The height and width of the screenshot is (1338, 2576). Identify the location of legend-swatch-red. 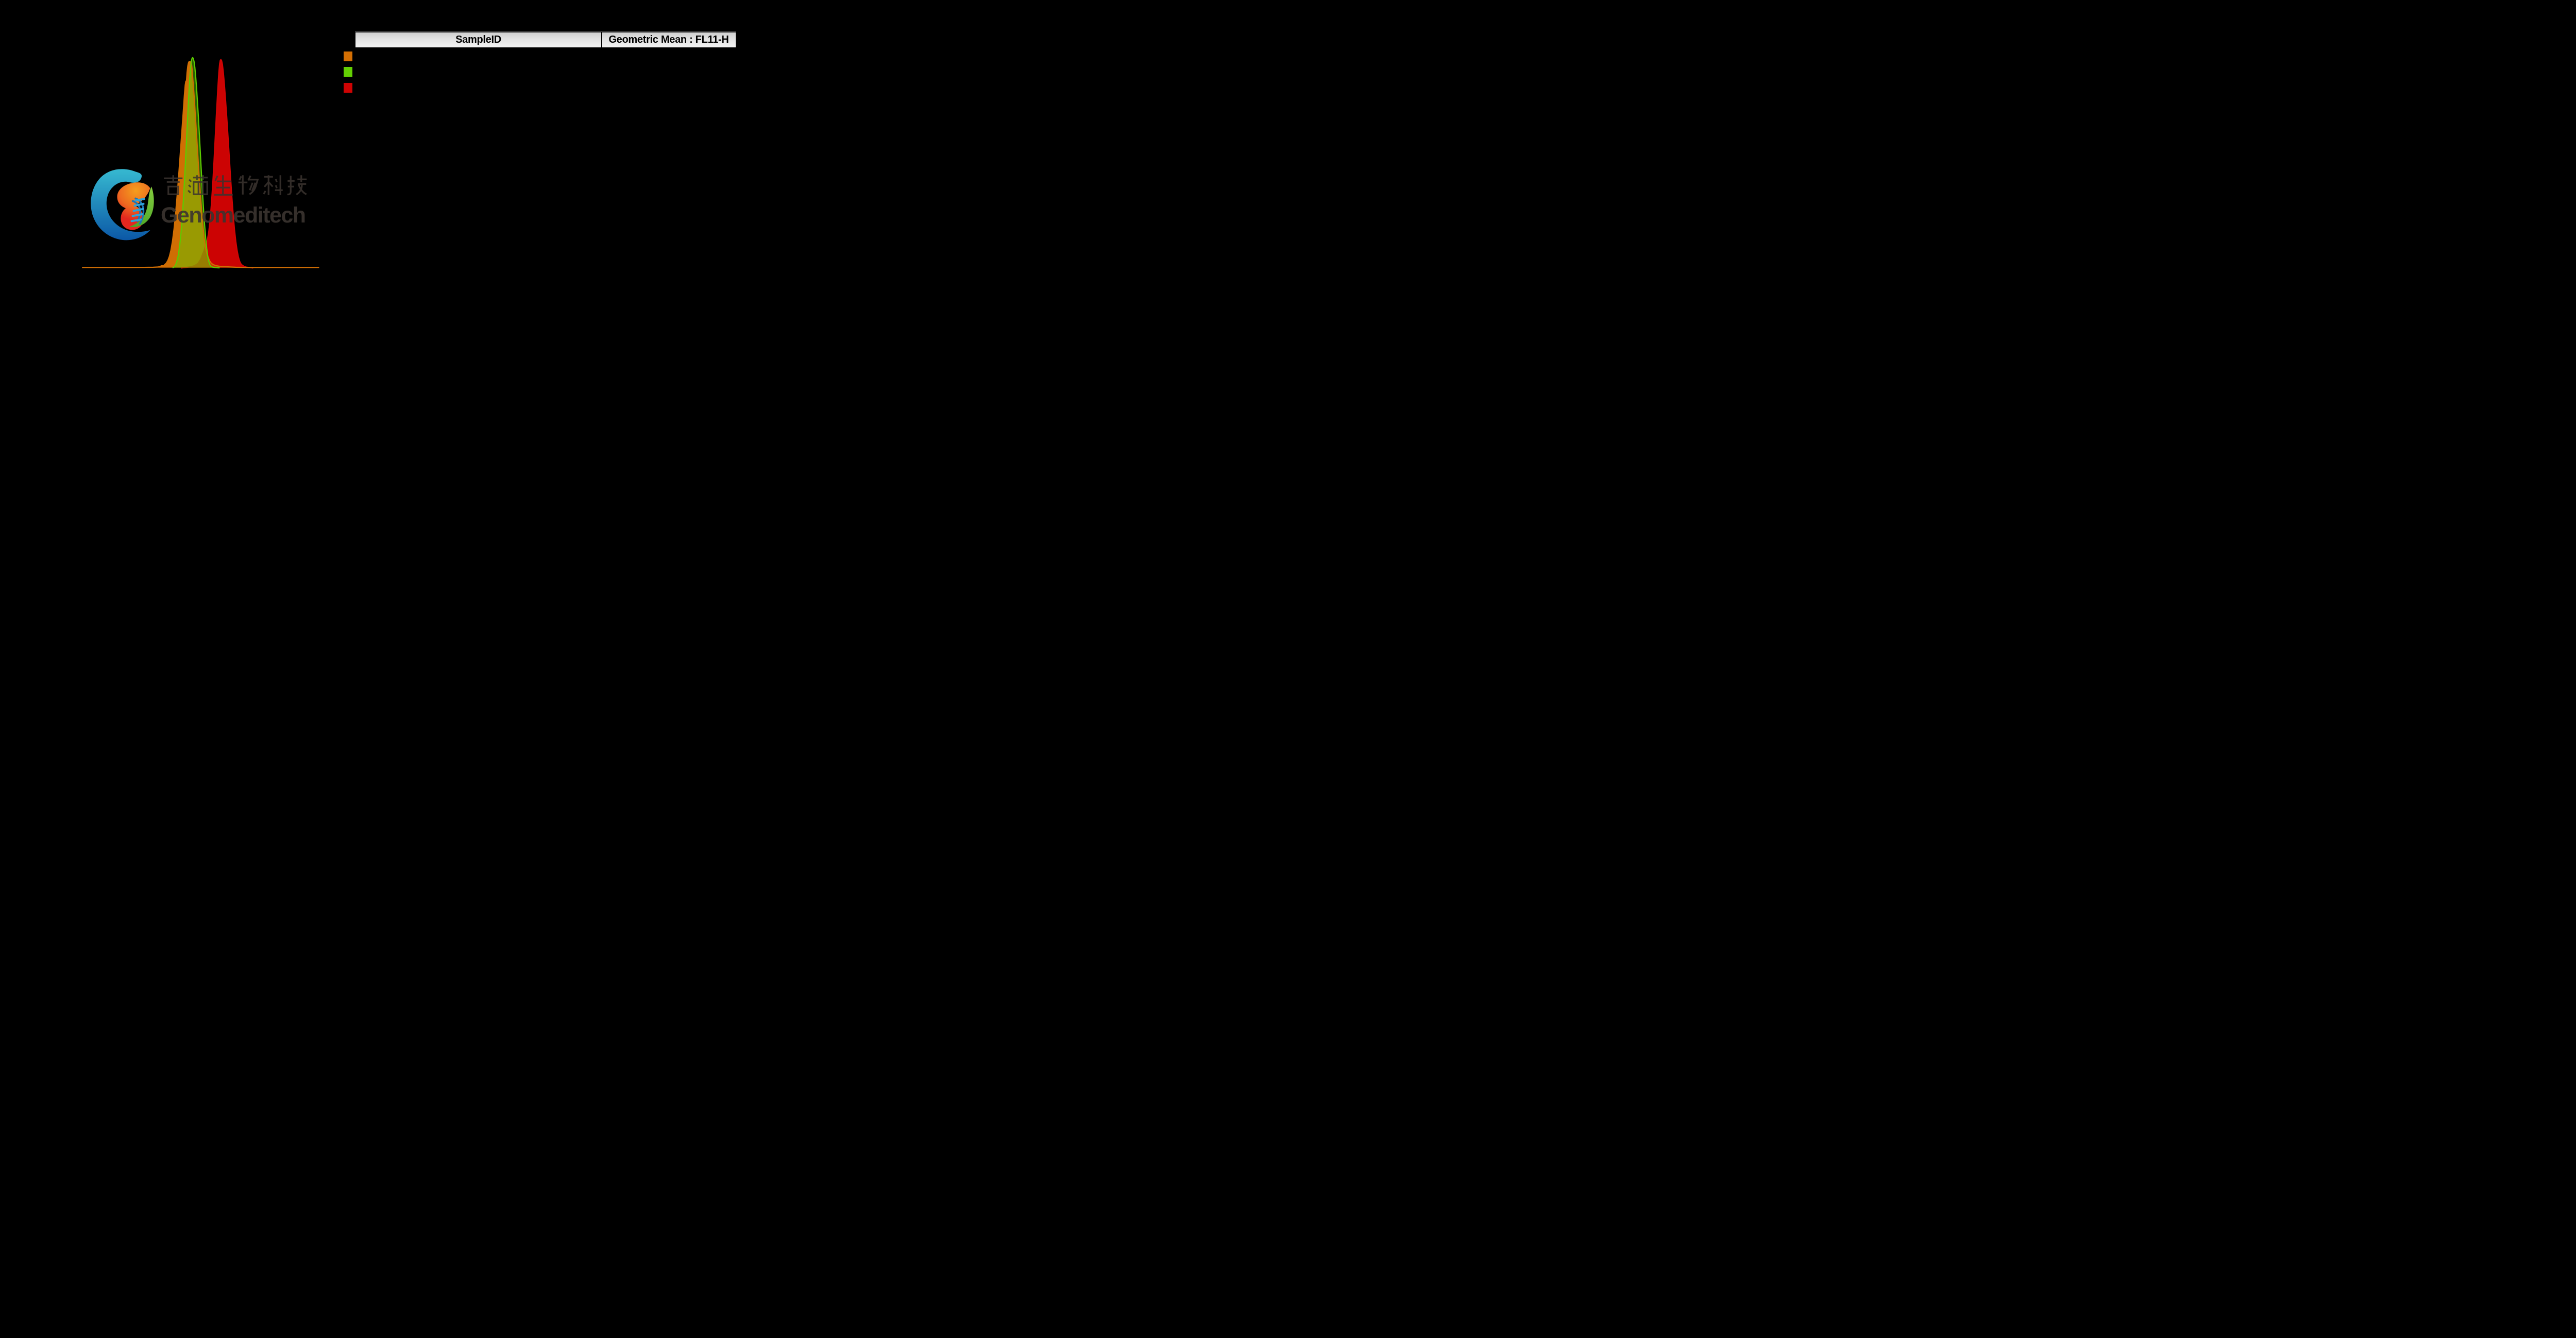
(348, 88).